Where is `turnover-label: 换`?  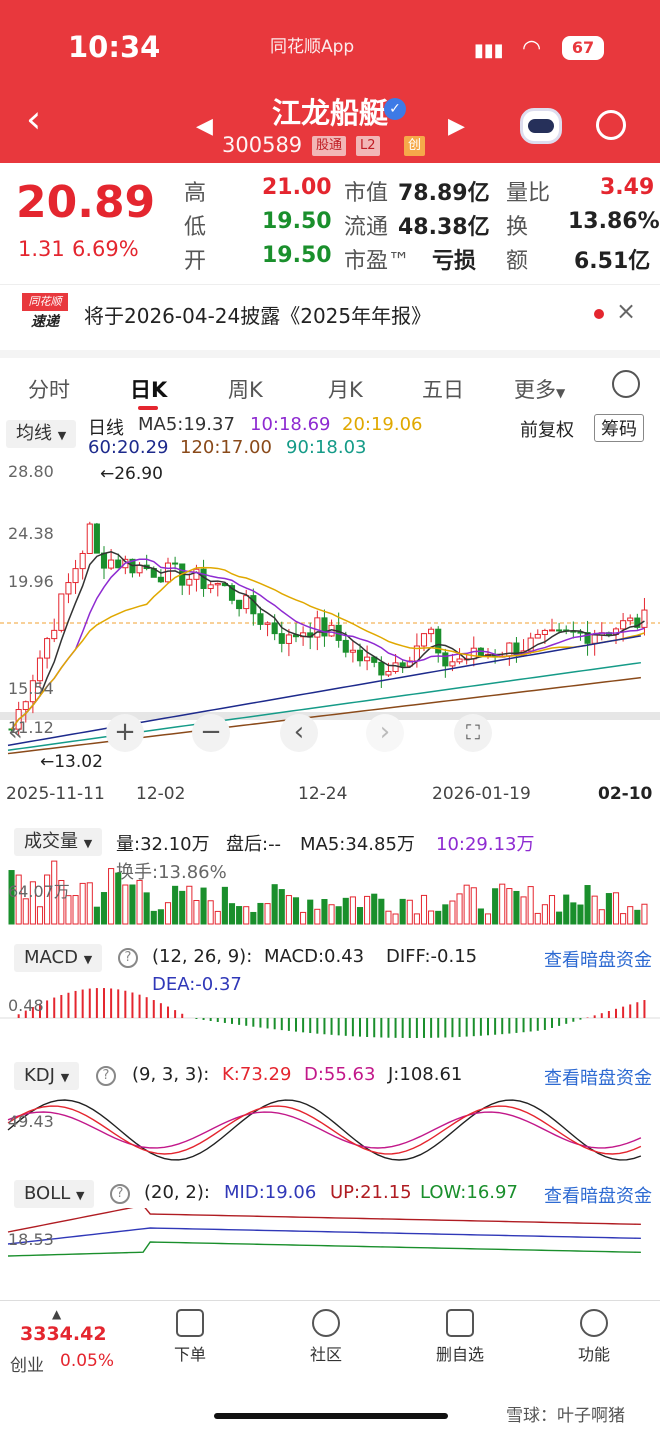
turnover-label: 换 is located at coordinates (517, 227).